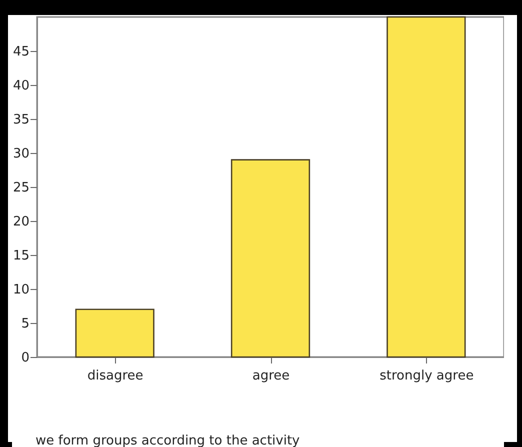 This screenshot has width=522, height=447. Describe the element at coordinates (21, 52) in the screenshot. I see `y-tick-label: 45` at that location.